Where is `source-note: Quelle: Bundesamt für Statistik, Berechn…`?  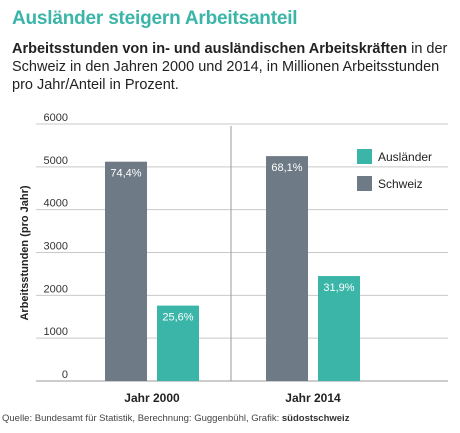 source-note: Quelle: Bundesamt für Statistik, Berechn… is located at coordinates (175, 418).